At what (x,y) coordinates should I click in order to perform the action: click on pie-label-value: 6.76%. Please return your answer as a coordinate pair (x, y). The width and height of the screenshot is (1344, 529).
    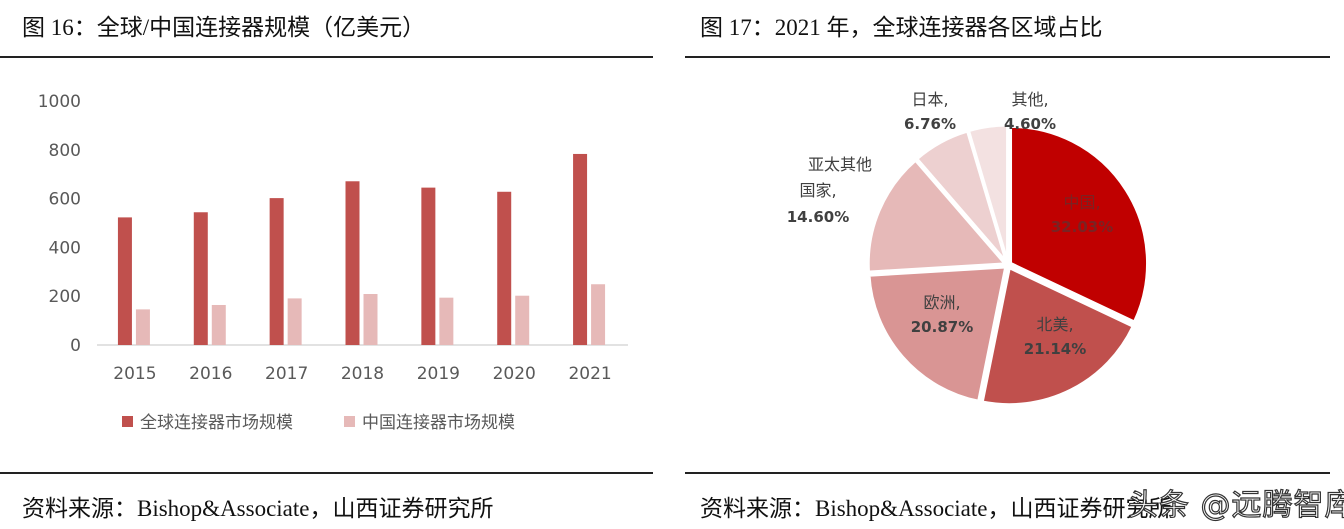
    Looking at the image, I should click on (930, 124).